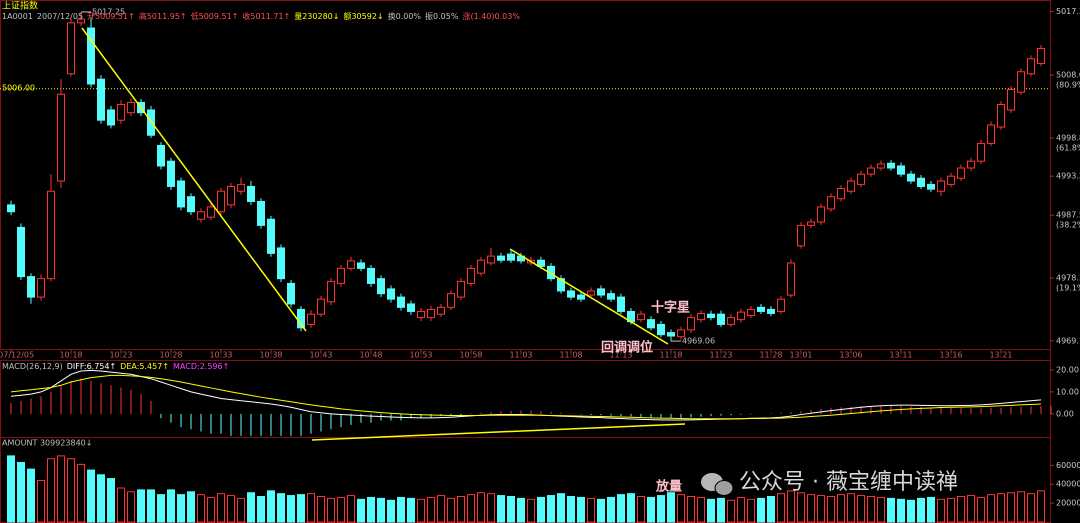 The height and width of the screenshot is (523, 1080). Describe the element at coordinates (670, 308) in the screenshot. I see `annotation: 十字星` at that location.